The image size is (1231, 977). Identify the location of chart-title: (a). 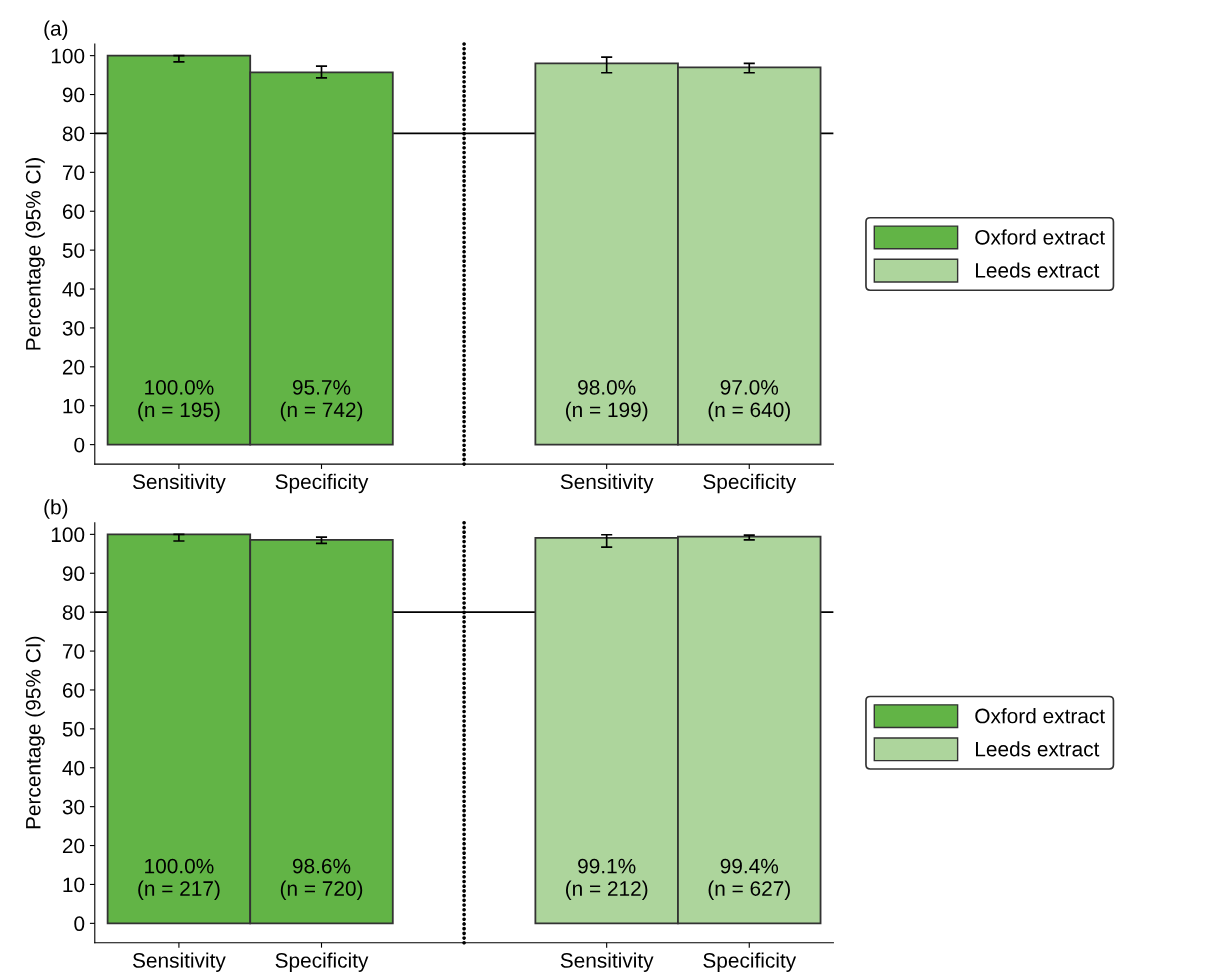
(56, 30).